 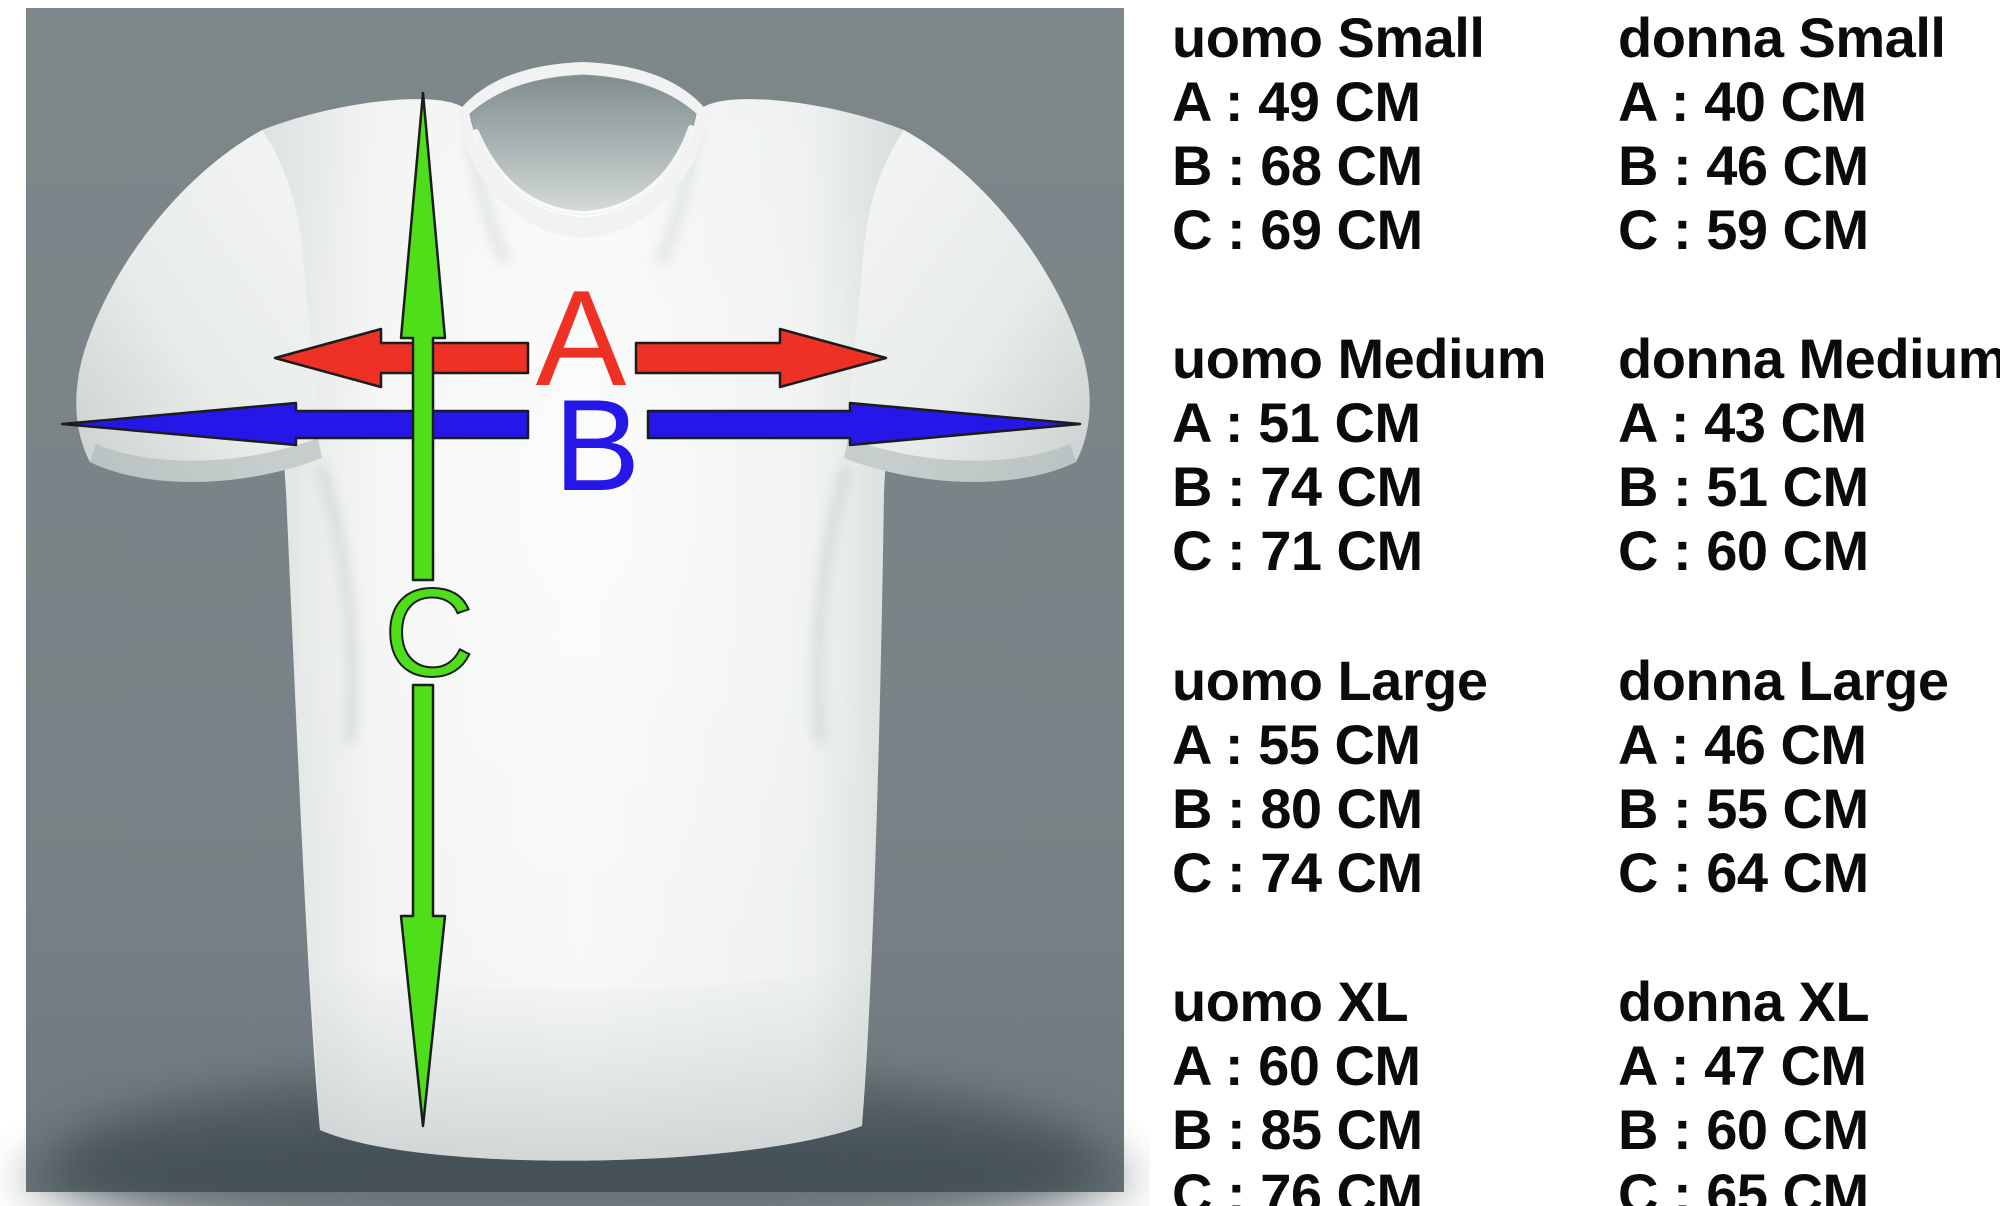 I want to click on measure-line-b: B : 68 CM, so click(x=1297, y=165).